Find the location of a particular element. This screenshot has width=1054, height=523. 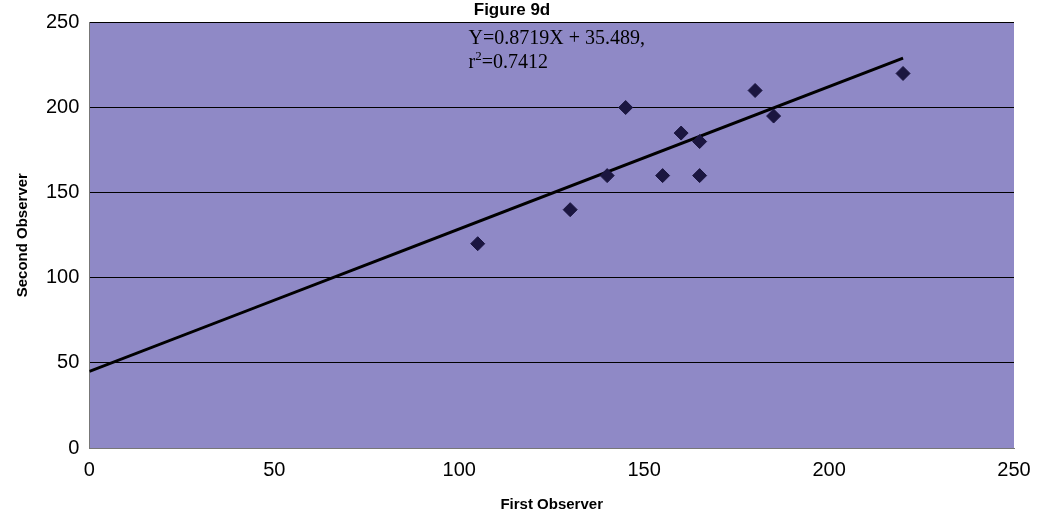

y-tick-label: 50 is located at coordinates (68, 361).